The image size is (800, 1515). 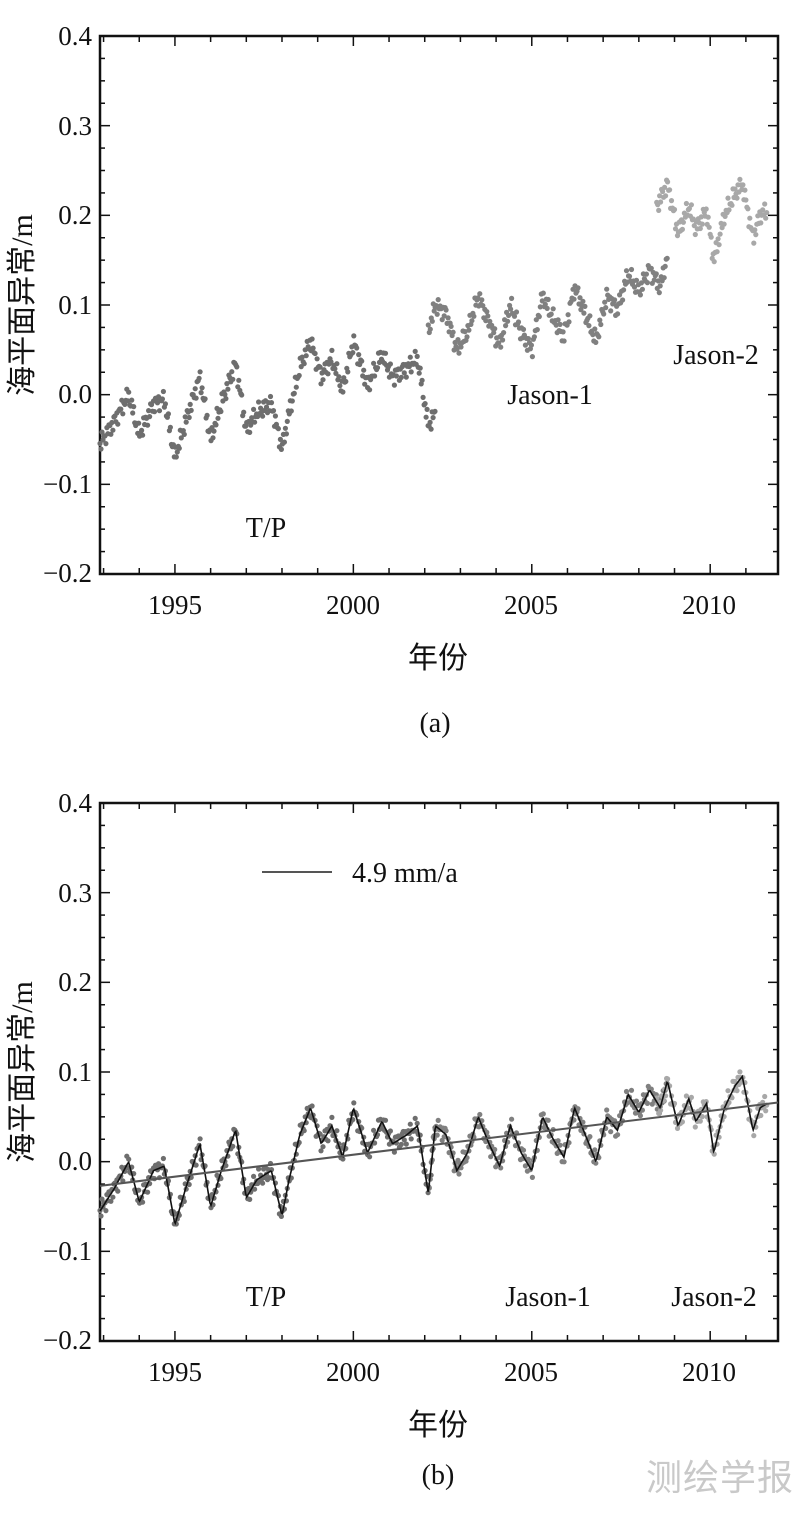 What do you see at coordinates (531, 605) in the screenshot?
I see `xtick-a-2005: 2005` at bounding box center [531, 605].